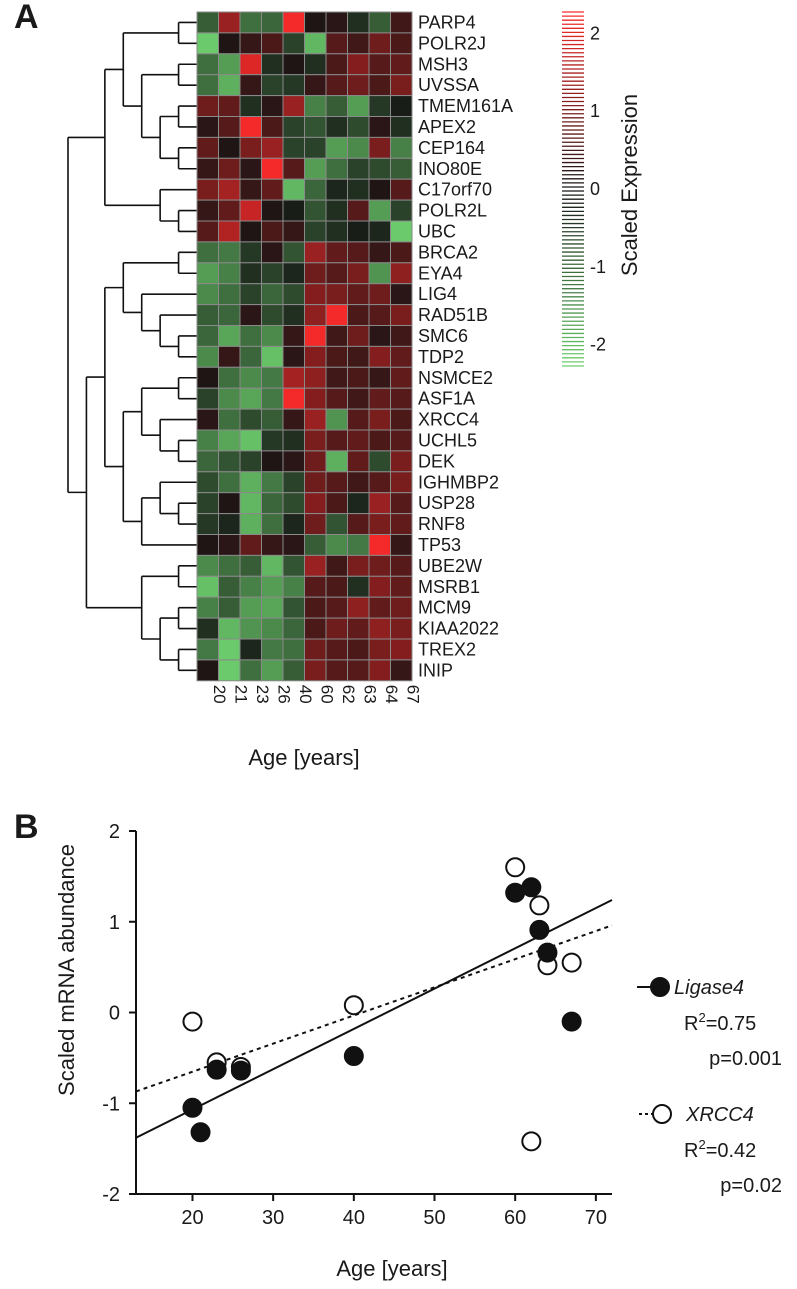 Image resolution: width=797 pixels, height=1289 pixels. I want to click on gene-label: MSRB1, so click(449, 587).